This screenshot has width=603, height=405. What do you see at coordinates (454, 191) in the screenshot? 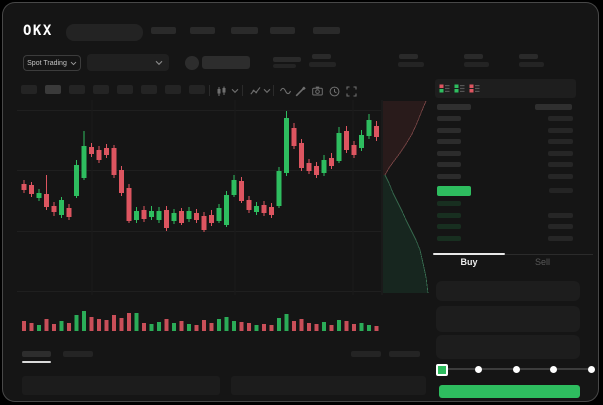
I see `orderbook-last-price` at bounding box center [454, 191].